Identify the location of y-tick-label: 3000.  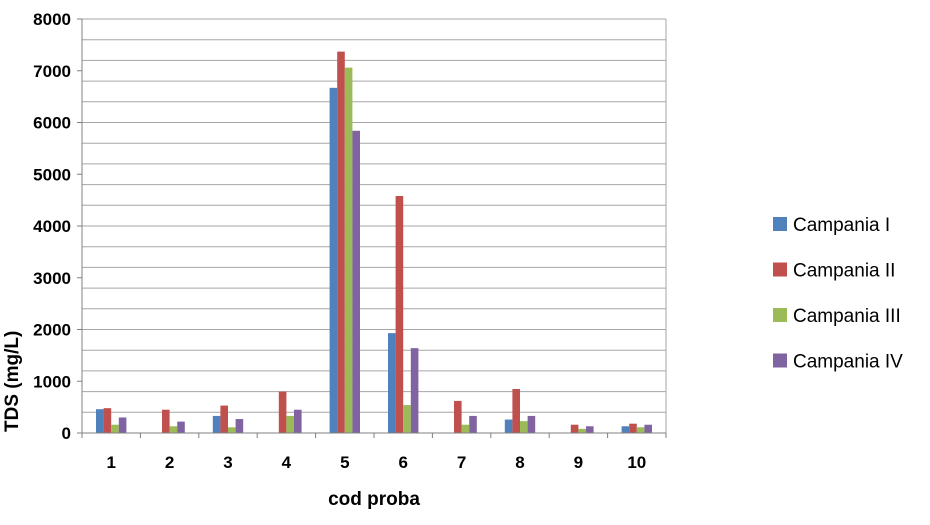
(52, 278).